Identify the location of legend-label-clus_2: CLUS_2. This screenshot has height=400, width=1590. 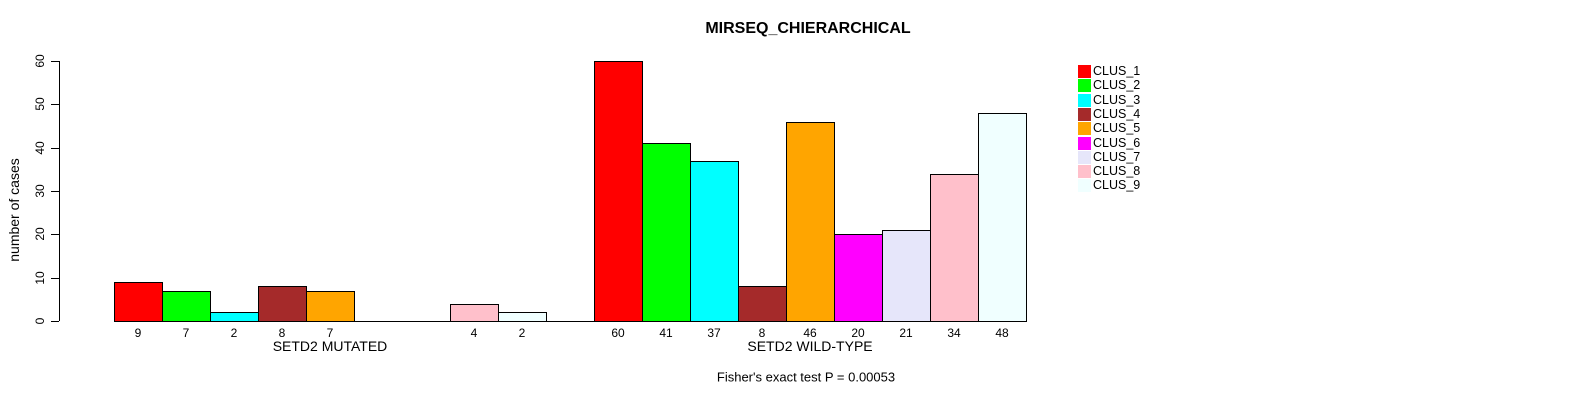
(1117, 85).